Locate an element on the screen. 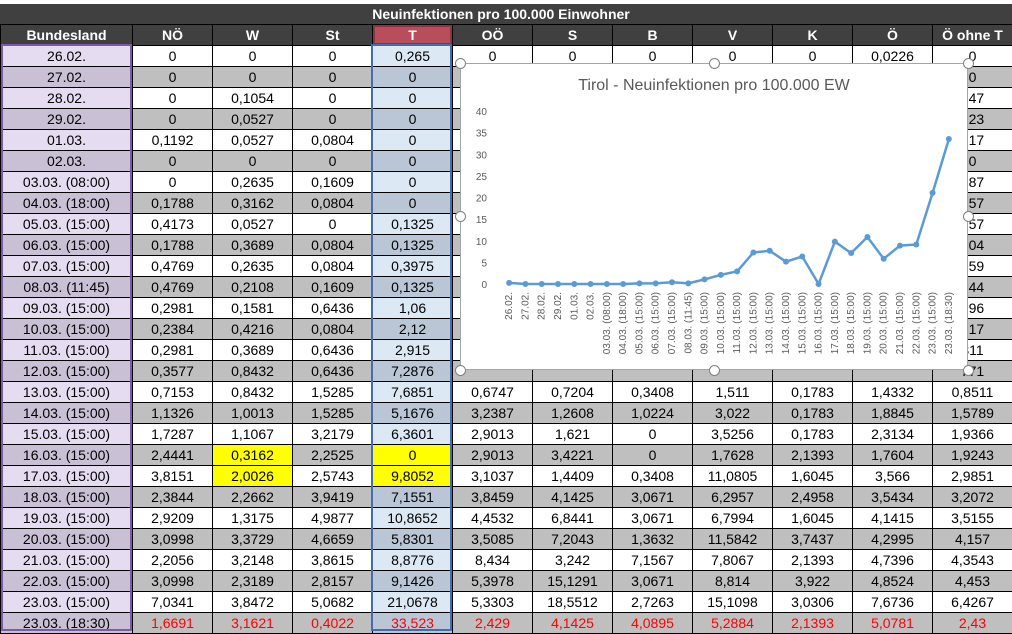  table-cell: 4,4532 is located at coordinates (493, 518).